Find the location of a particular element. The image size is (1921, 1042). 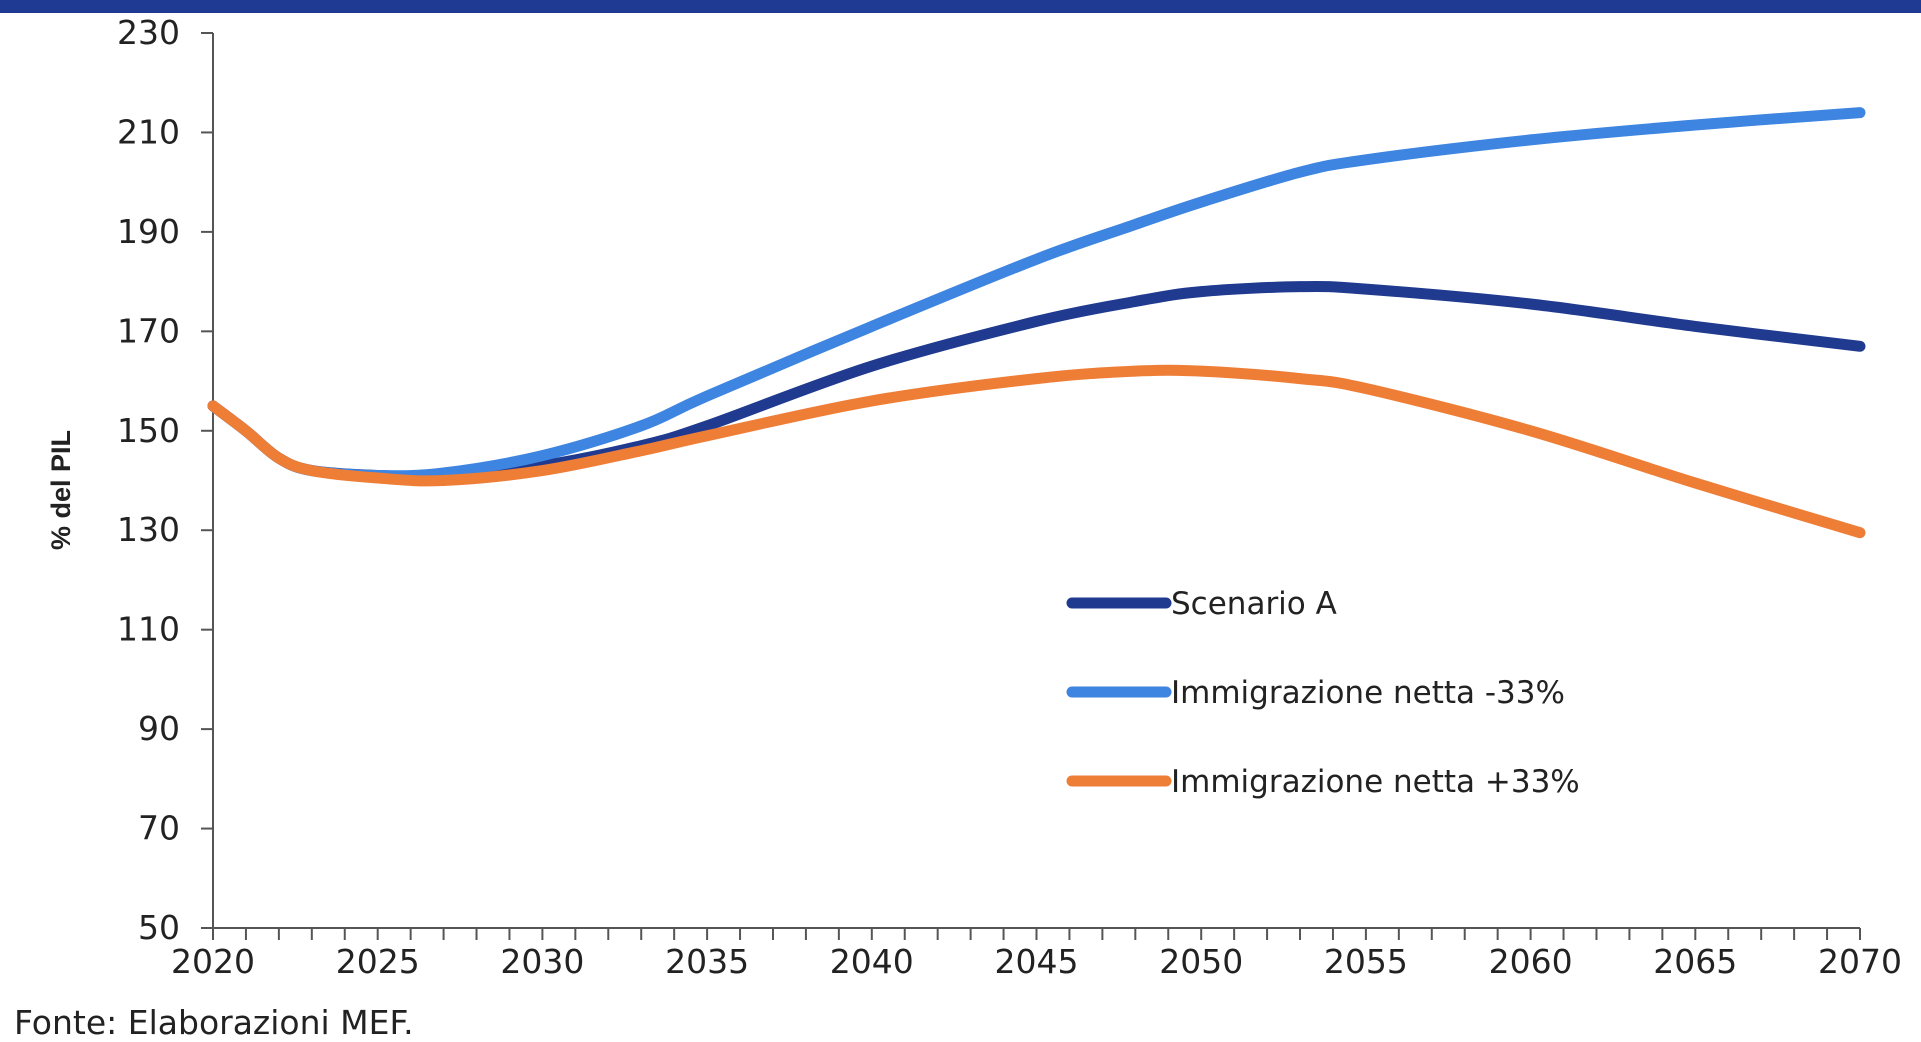

legend-label-3: Immigrazione netta +33% is located at coordinates (1375, 782).